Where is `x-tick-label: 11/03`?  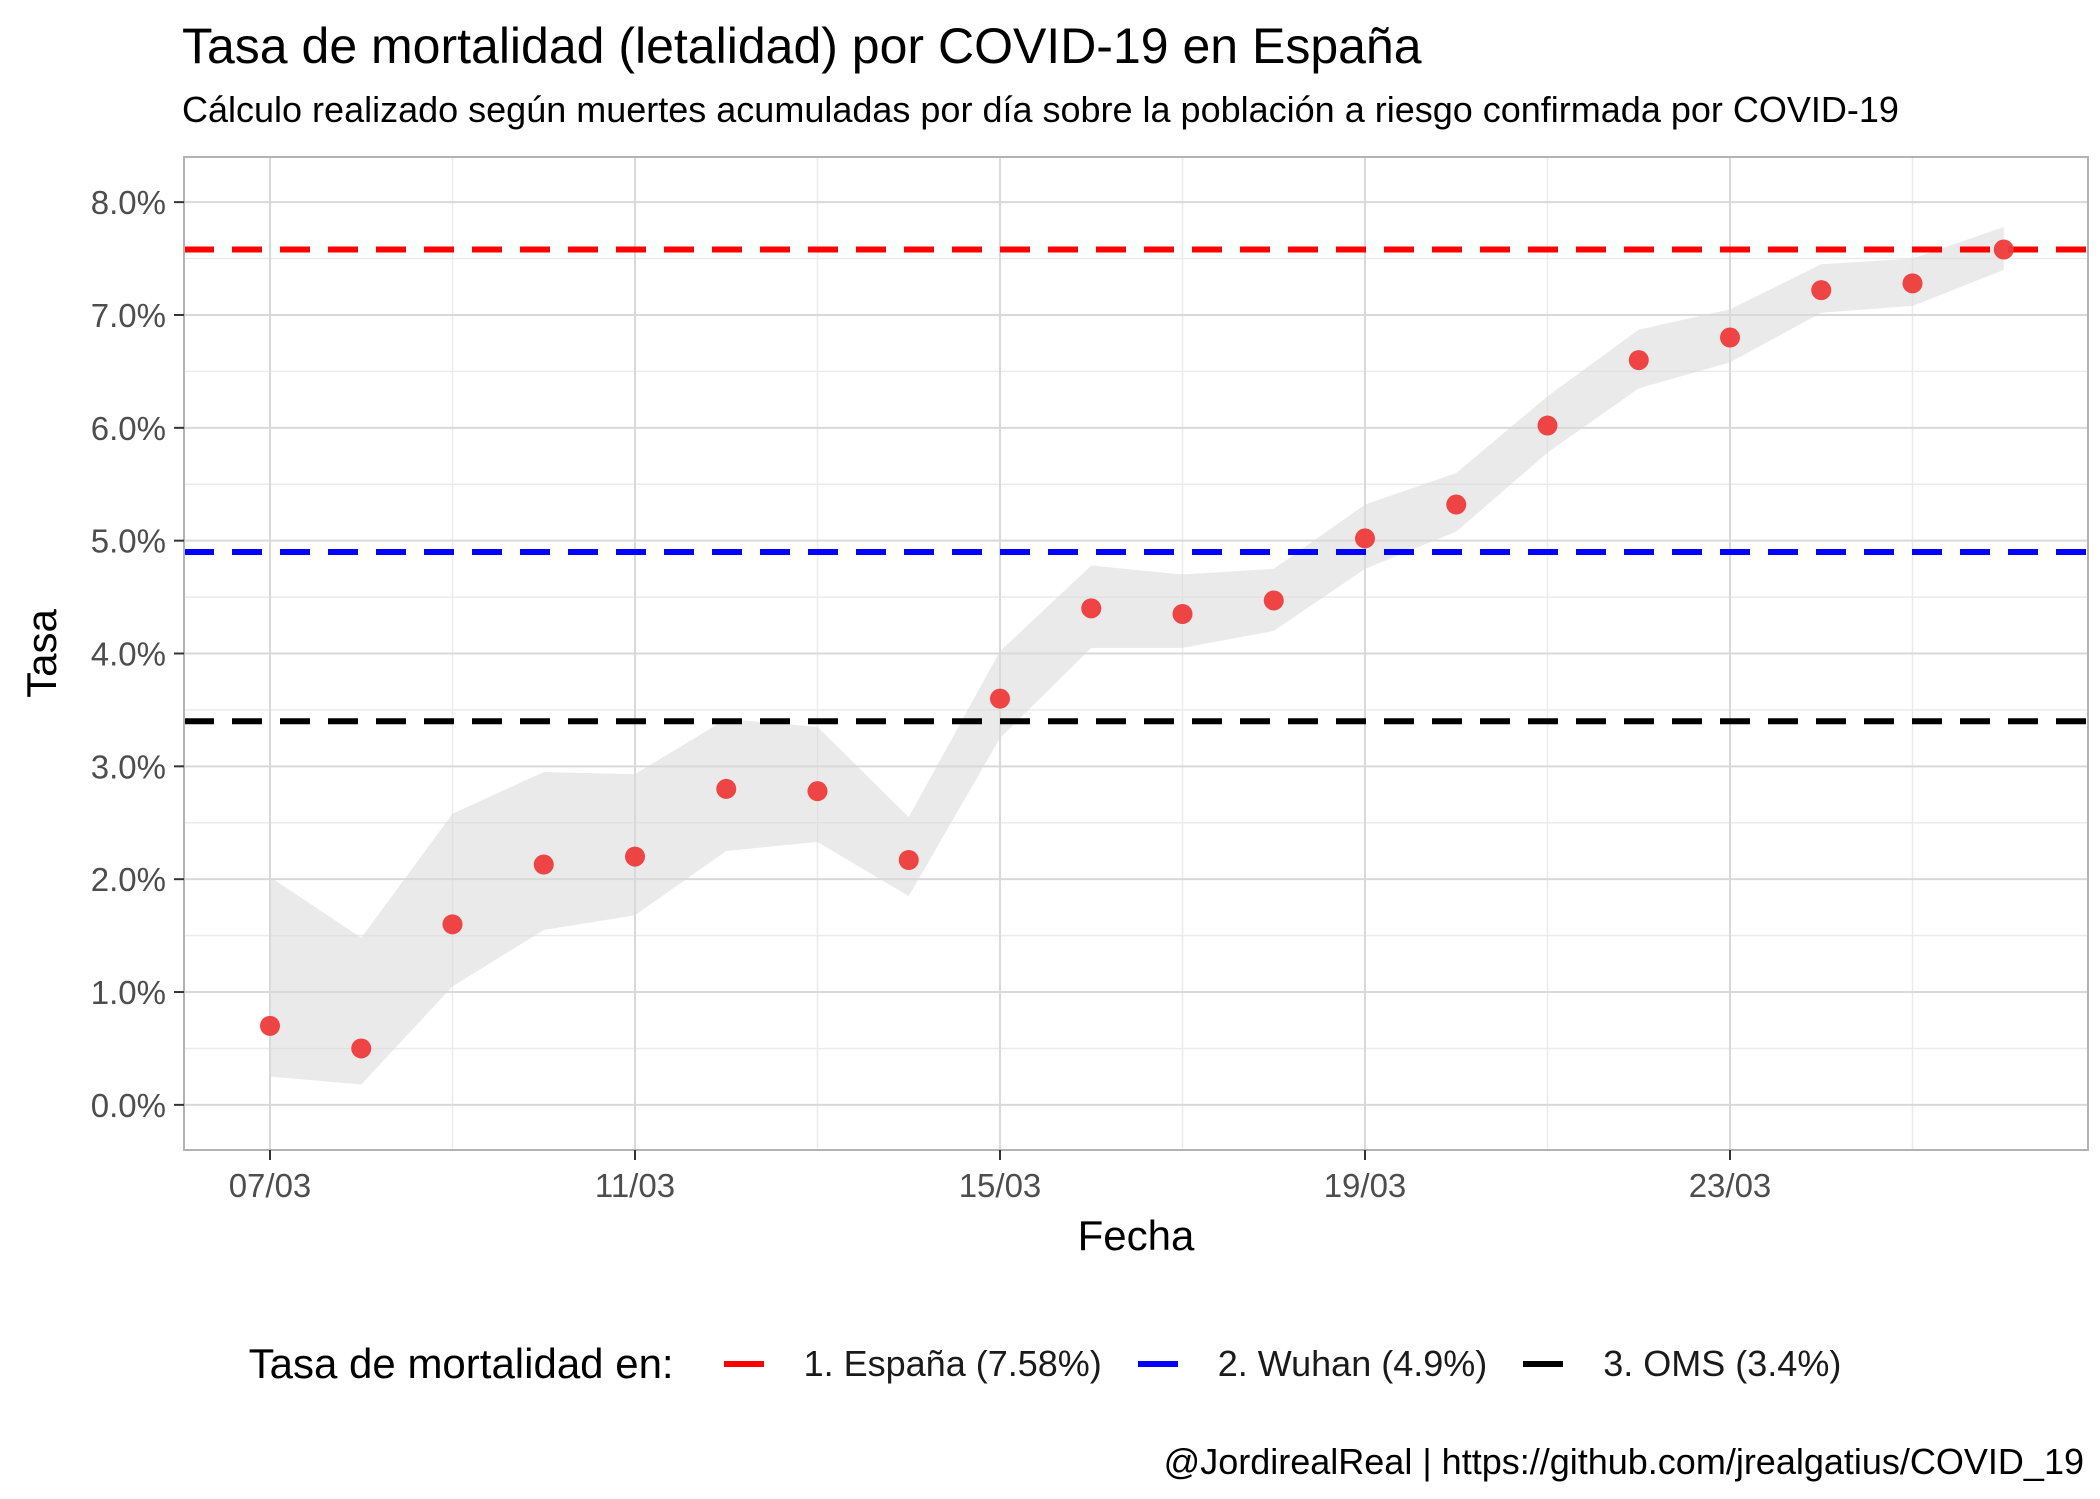
x-tick-label: 11/03 is located at coordinates (635, 1185).